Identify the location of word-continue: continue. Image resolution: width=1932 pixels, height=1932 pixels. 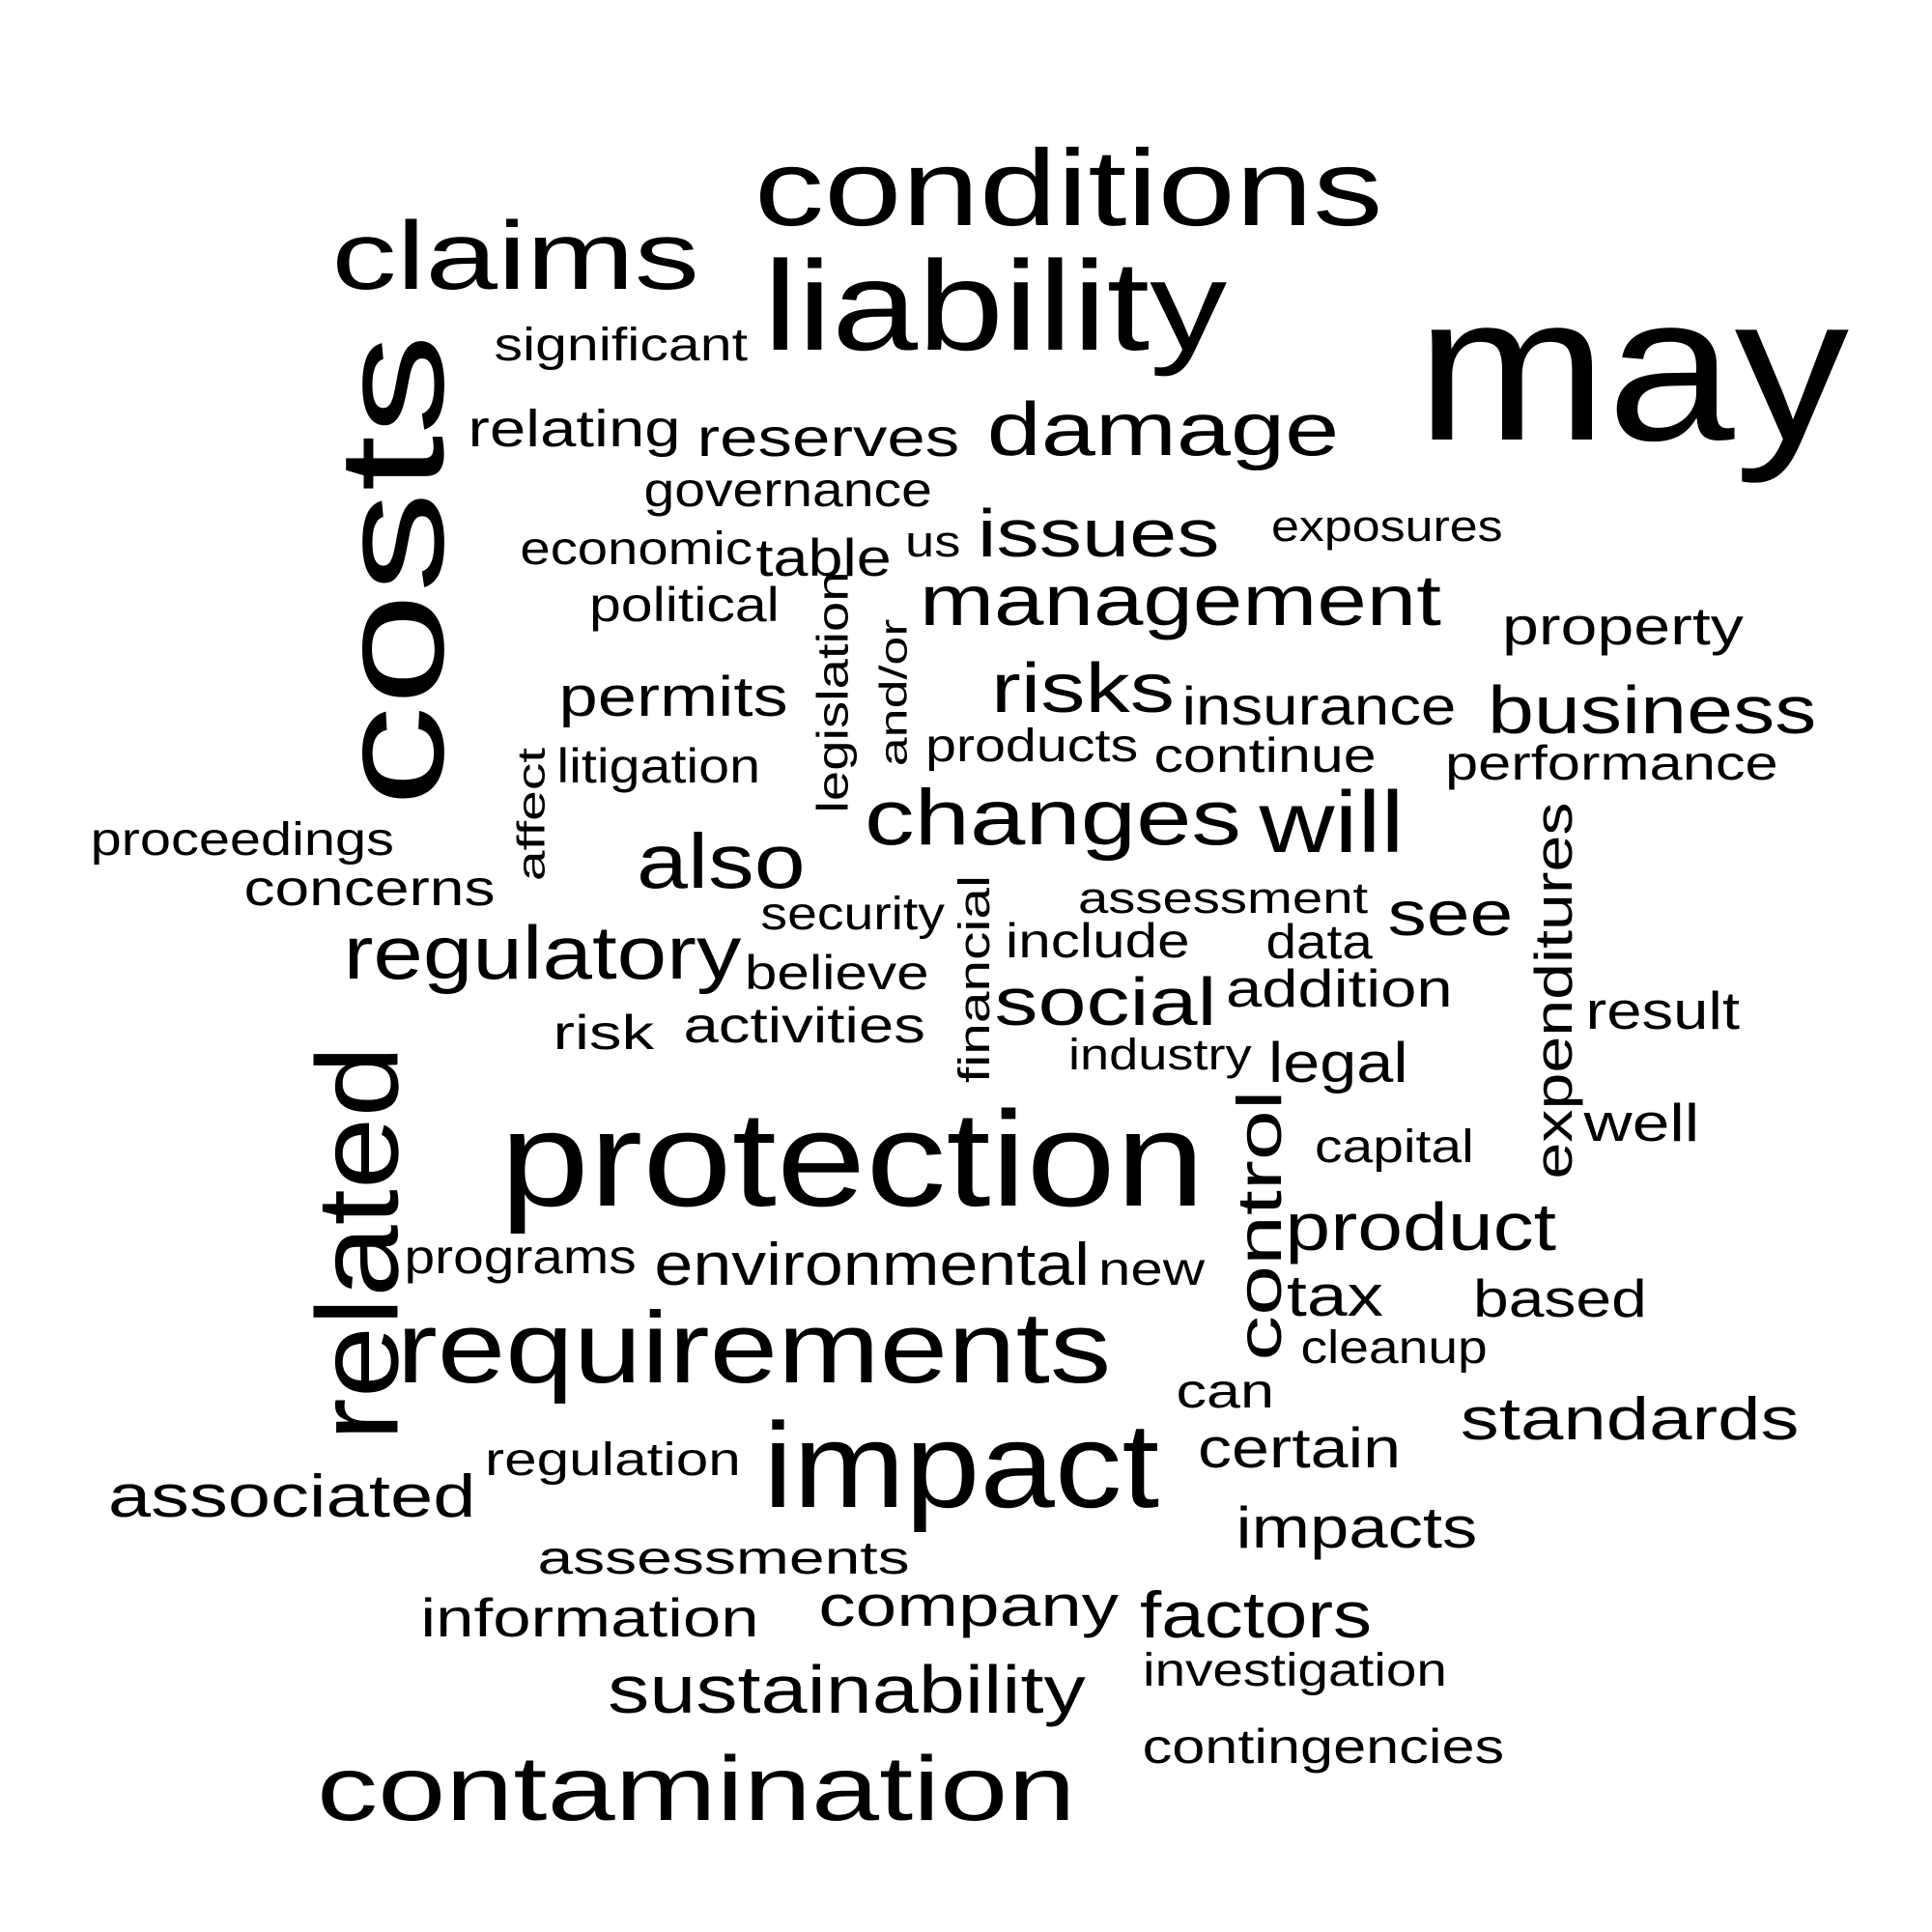
(1264, 755).